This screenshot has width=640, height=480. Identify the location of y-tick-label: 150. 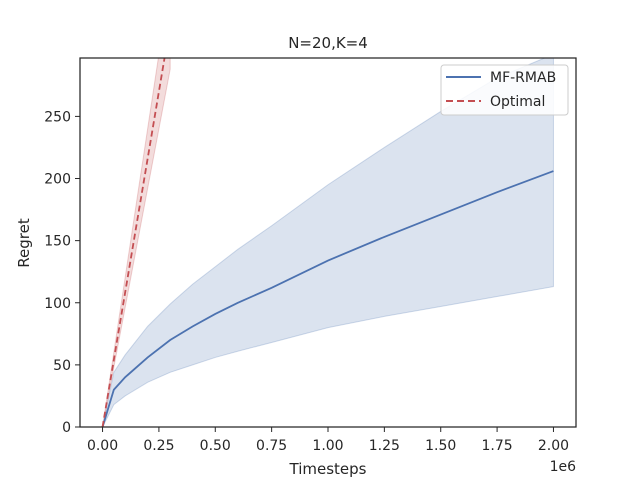
(57, 242).